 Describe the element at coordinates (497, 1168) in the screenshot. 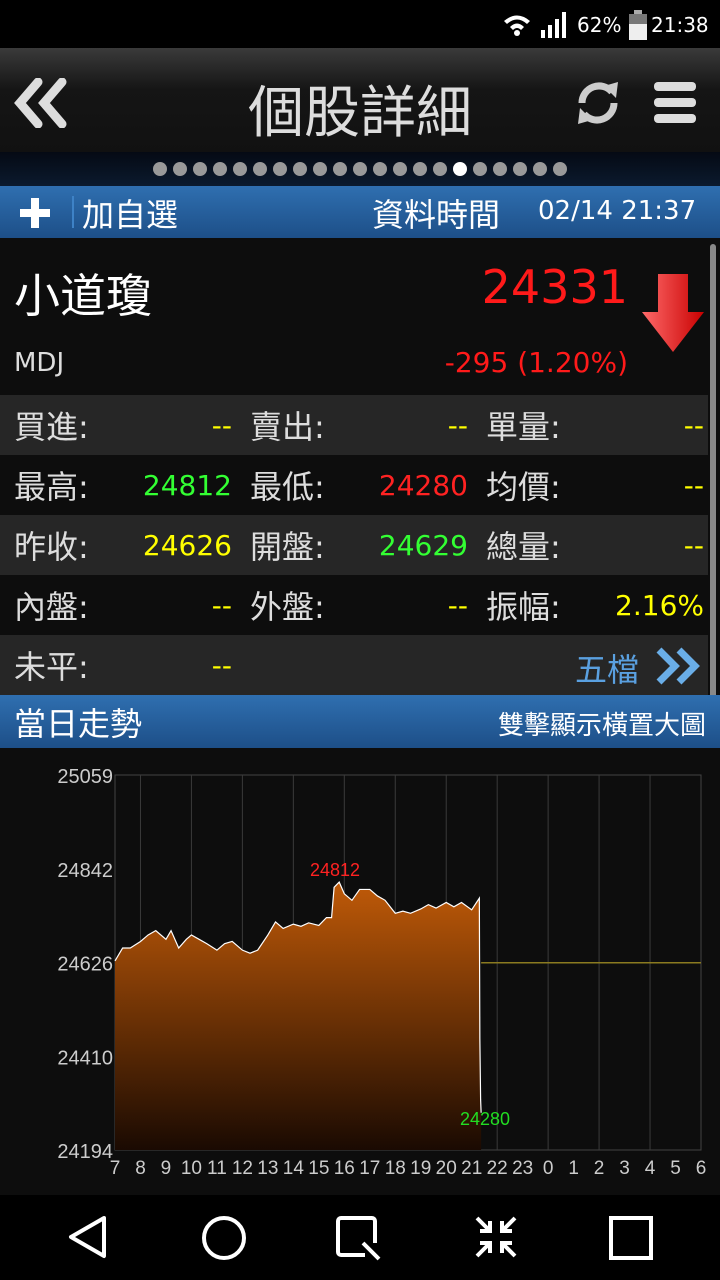

I see `x-tick-label: 22` at that location.